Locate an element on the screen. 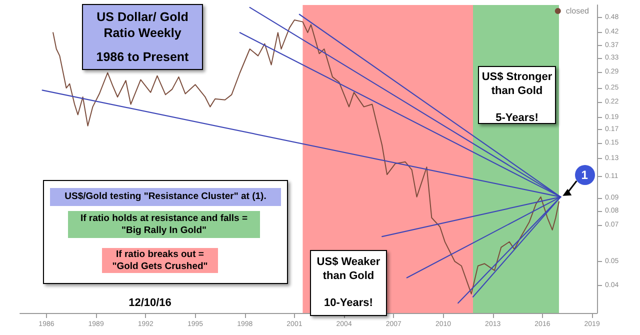  text: US$ Stronger than Gold 5-Years! is located at coordinates (517, 97).